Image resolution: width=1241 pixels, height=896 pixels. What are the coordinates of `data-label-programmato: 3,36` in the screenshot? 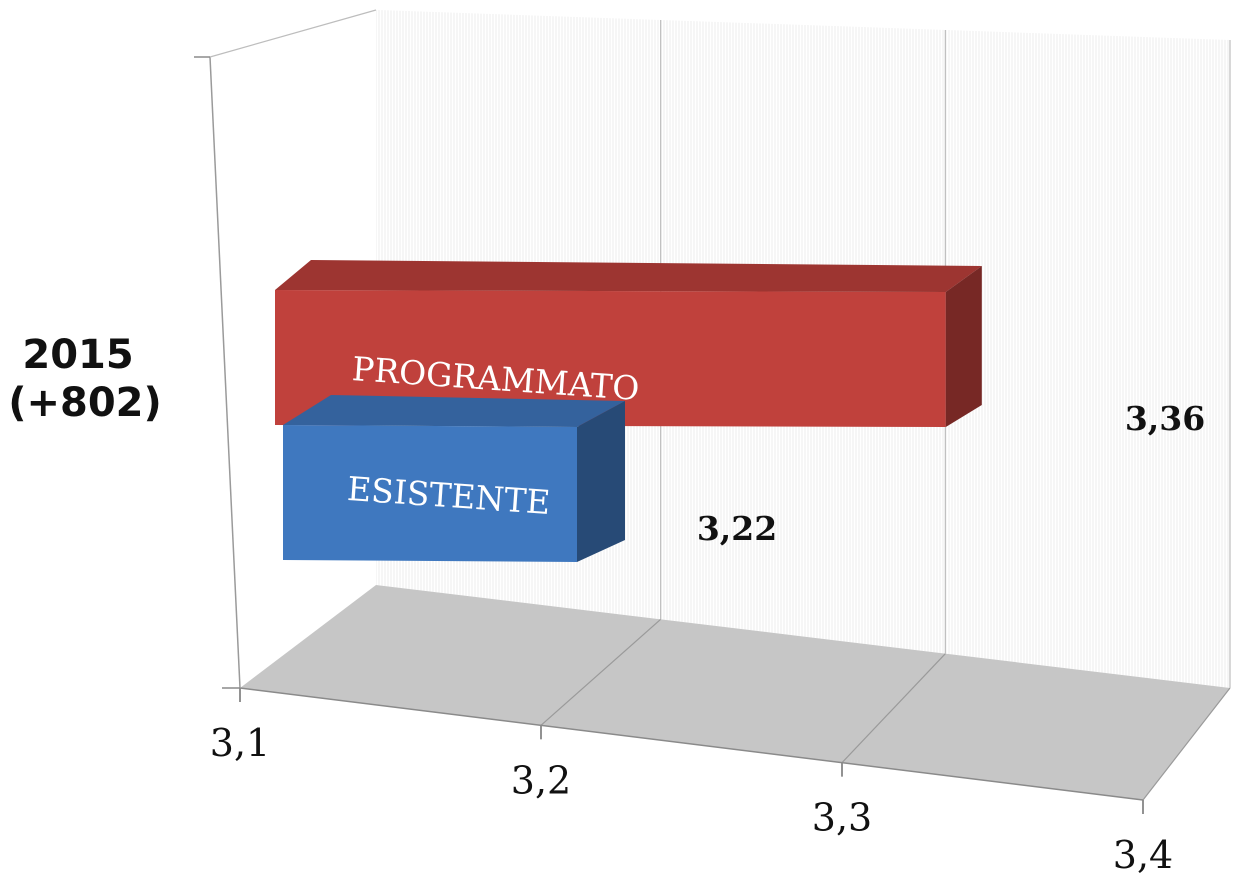 It's located at (1165, 418).